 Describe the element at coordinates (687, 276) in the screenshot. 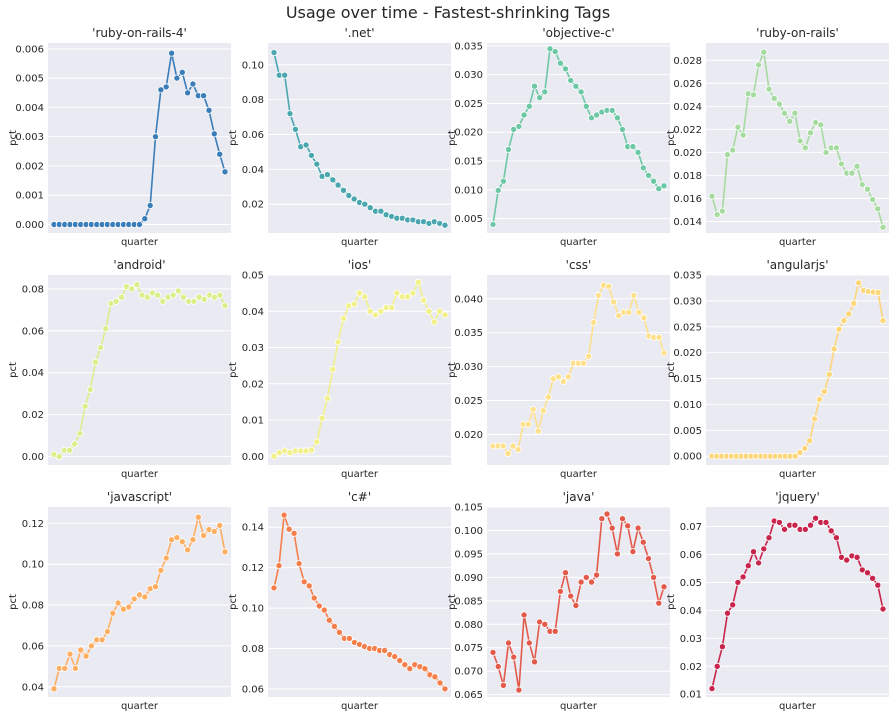

I see `y-tick-label: 0.035` at that location.